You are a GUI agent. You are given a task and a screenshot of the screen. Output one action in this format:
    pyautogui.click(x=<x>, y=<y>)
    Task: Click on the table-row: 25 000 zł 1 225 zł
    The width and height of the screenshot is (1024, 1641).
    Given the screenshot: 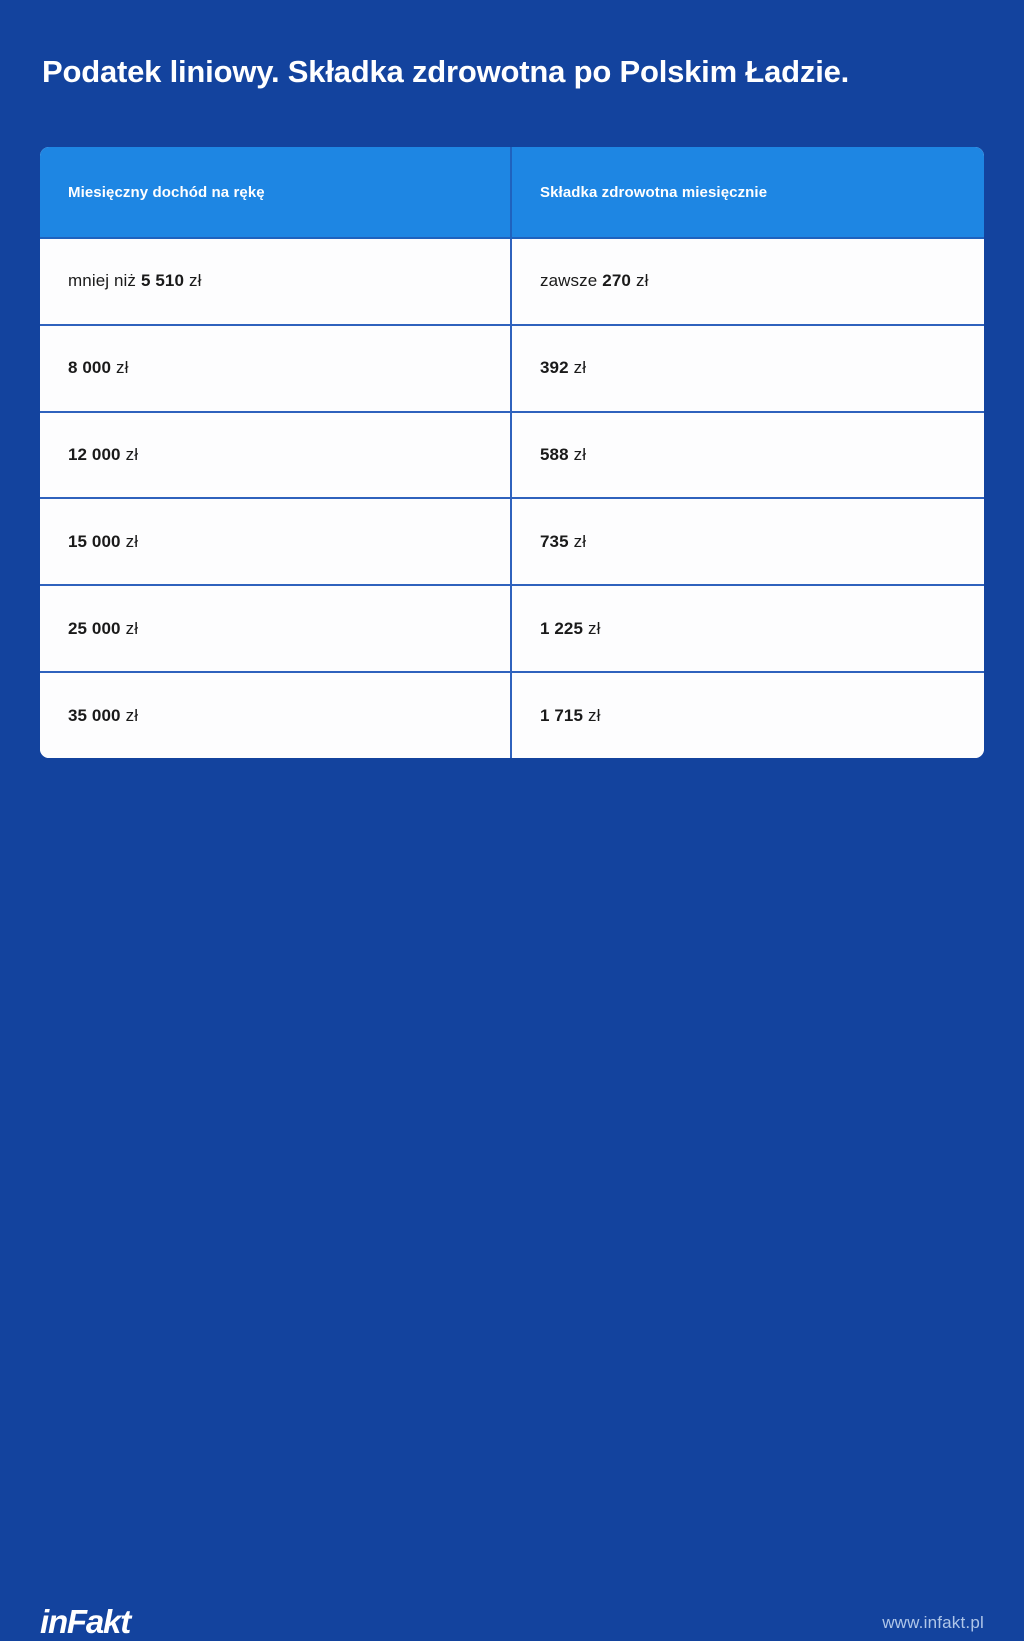 What is the action you would take?
    pyautogui.click(x=512, y=628)
    